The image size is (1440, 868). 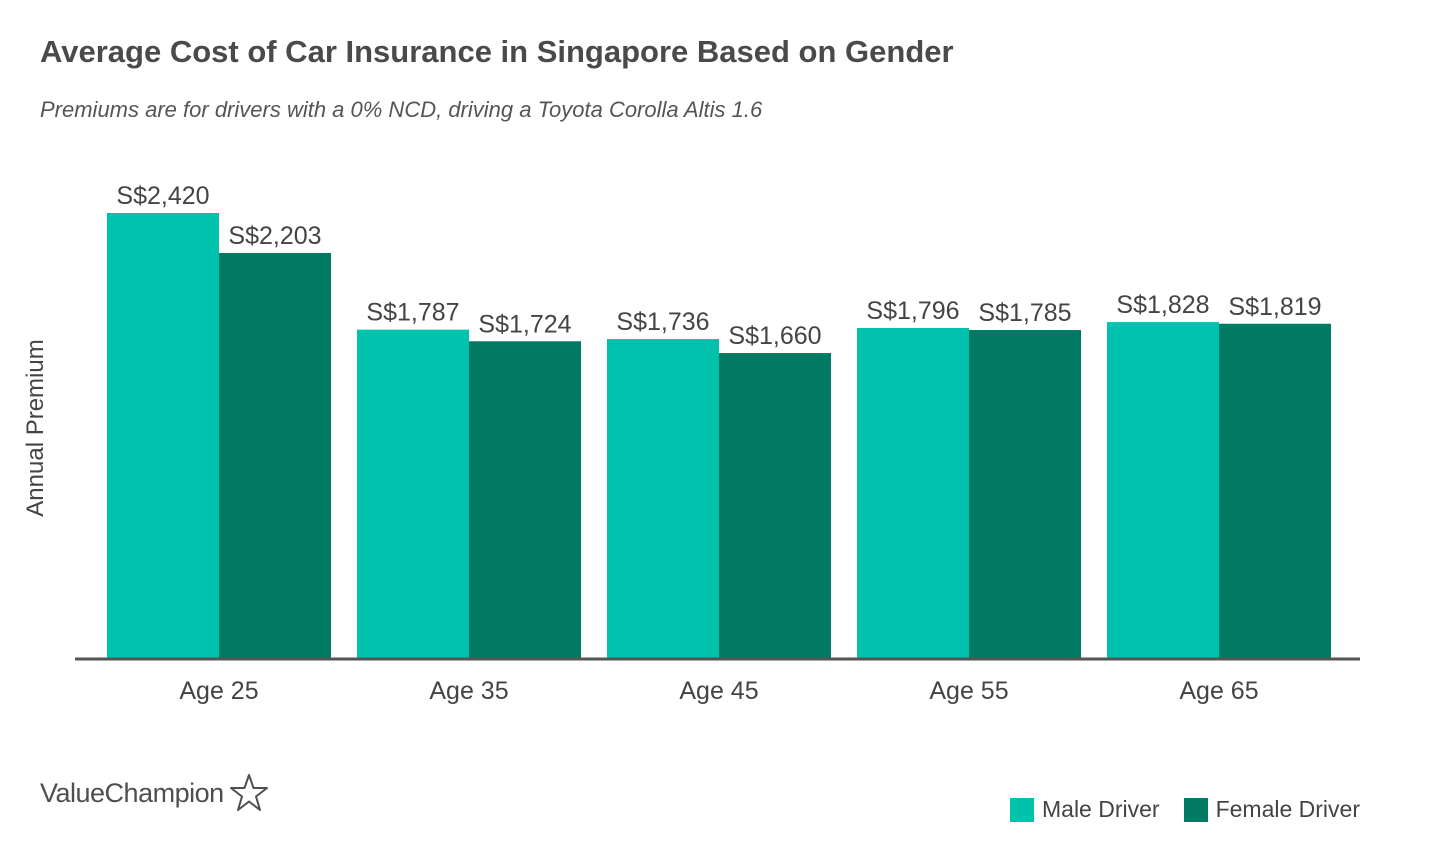 I want to click on value-label-age-25-female-driver: S$2,203, so click(x=274, y=236).